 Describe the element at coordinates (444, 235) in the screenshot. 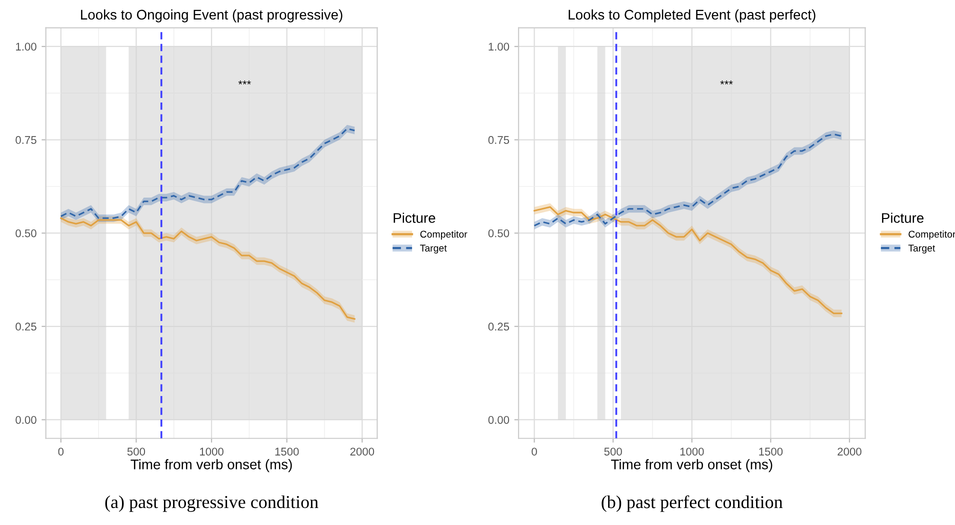

I see `legend-label: Competitor` at that location.